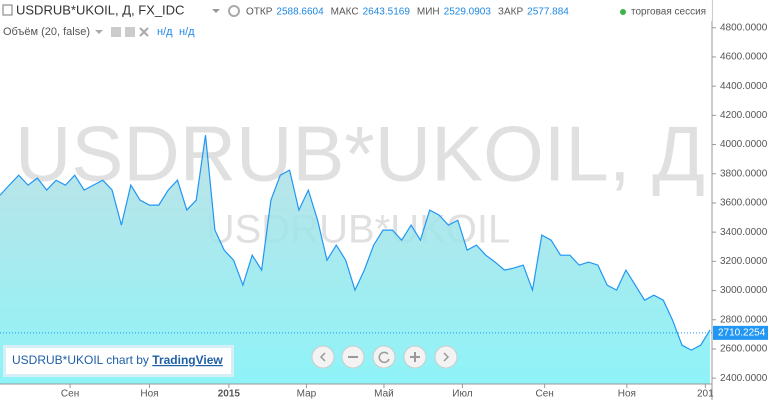 The width and height of the screenshot is (768, 400). What do you see at coordinates (744, 144) in the screenshot?
I see `y-tick-label: 4000.0000` at bounding box center [744, 144].